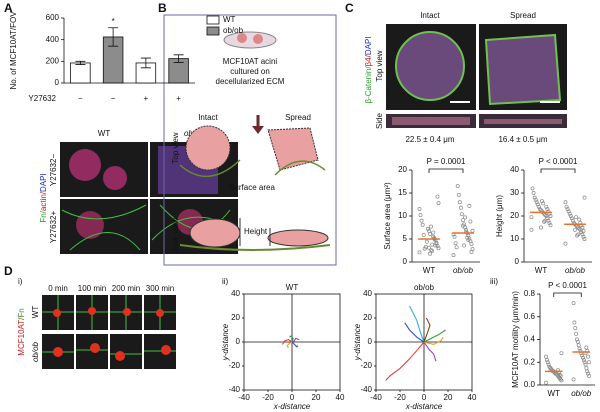 This screenshot has width=600, height=412. I want to click on col-label: Intact, so click(430, 15).